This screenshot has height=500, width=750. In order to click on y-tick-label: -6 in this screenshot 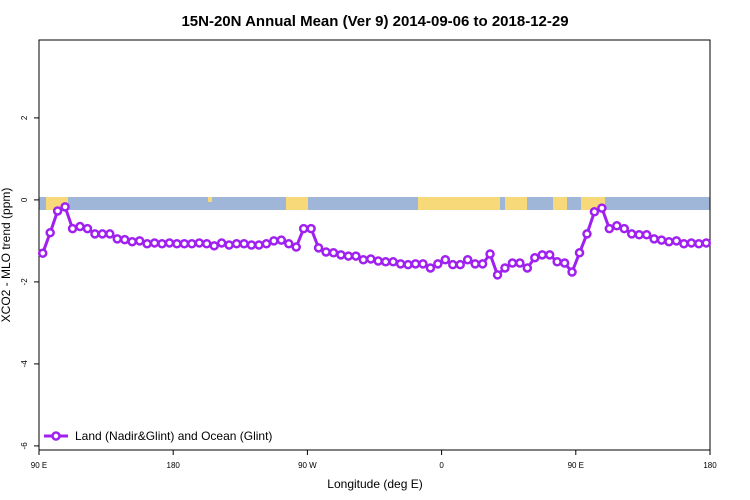, I will do `click(24, 446)`.